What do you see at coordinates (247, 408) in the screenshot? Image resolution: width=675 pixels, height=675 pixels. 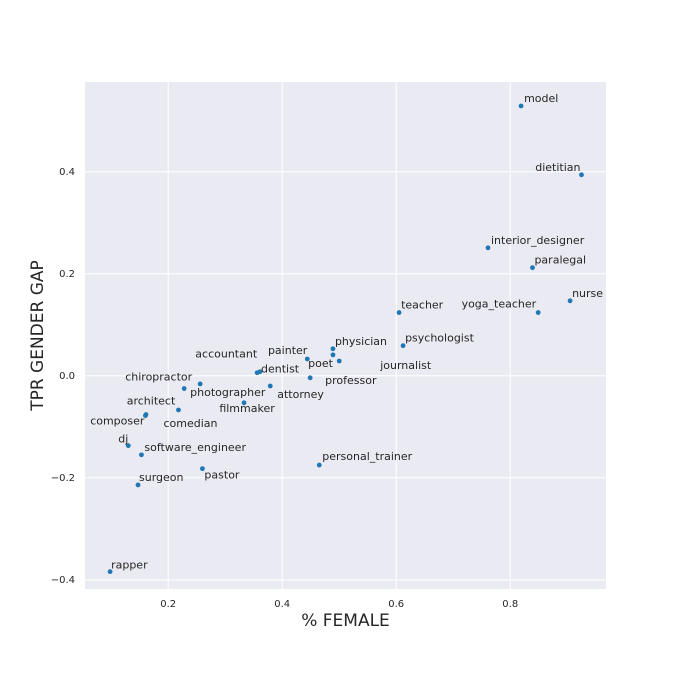 I see `point-label: filmmaker` at bounding box center [247, 408].